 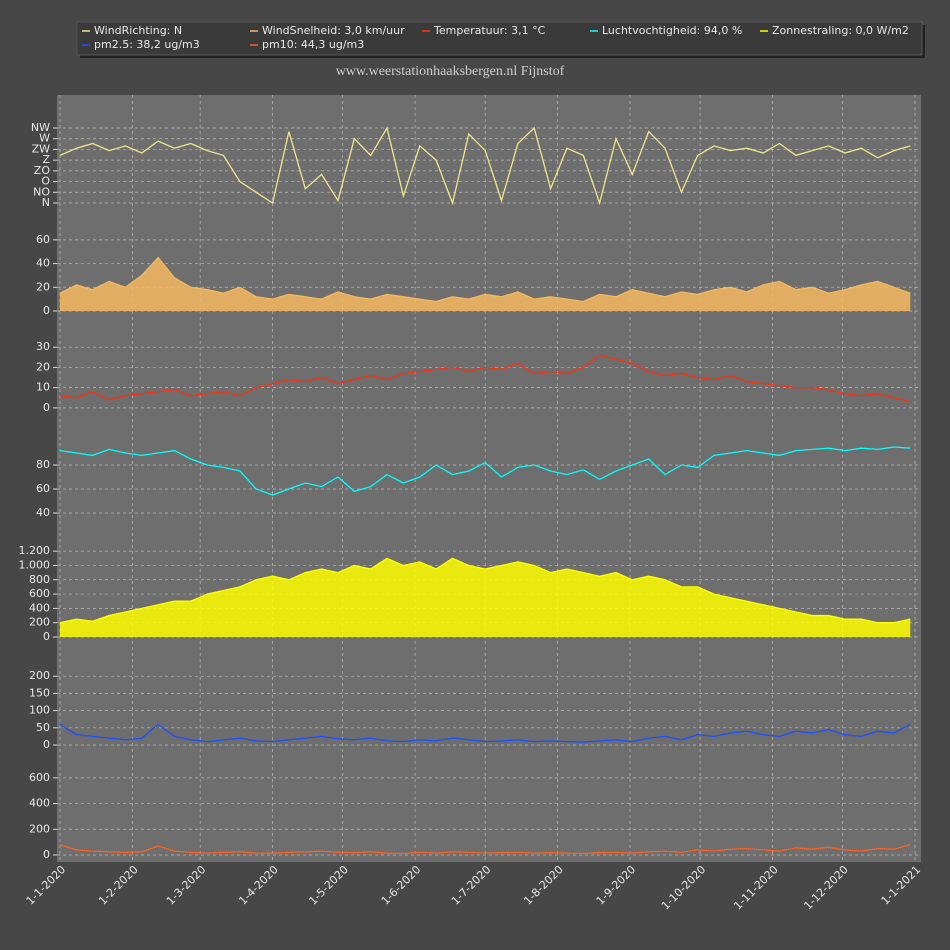 I want to click on y-tick-label: NW, so click(x=40, y=127).